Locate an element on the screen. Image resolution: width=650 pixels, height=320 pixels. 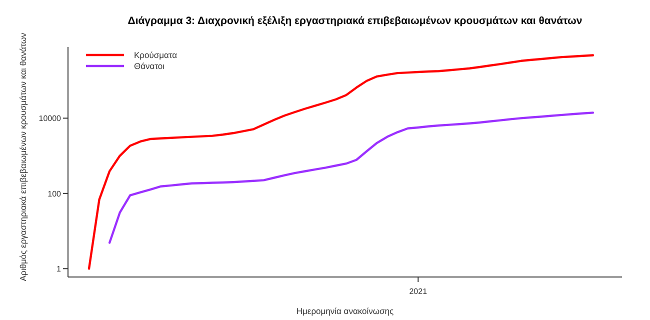
chart-title: Διάγραμμα 3: Διαχρονική εξέλιξη εργαστηριακά επιβεβαιωμένων κρουσμάτων και θανάτων is located at coordinates (355, 21).